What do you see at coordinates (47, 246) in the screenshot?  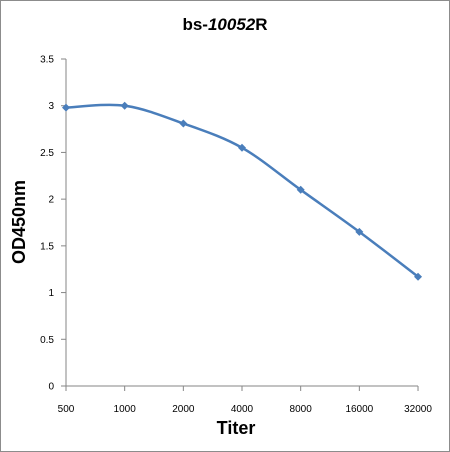 I see `y-tick-label: 1.5` at bounding box center [47, 246].